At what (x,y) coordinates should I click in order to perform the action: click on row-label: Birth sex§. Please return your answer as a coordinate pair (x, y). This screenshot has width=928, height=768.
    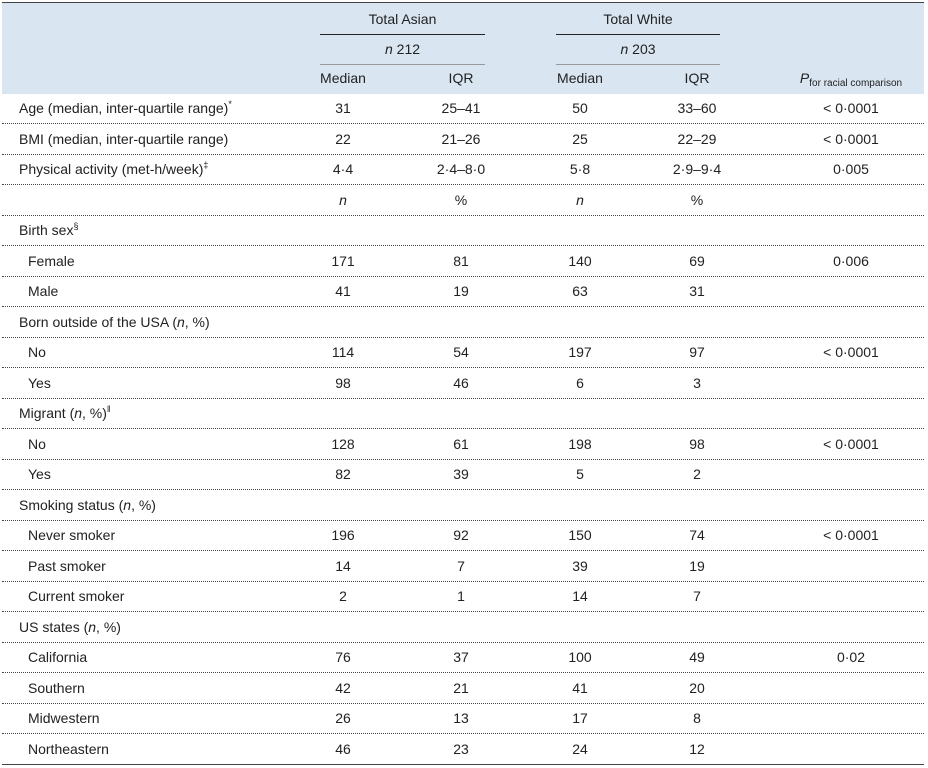
    Looking at the image, I should click on (49, 230).